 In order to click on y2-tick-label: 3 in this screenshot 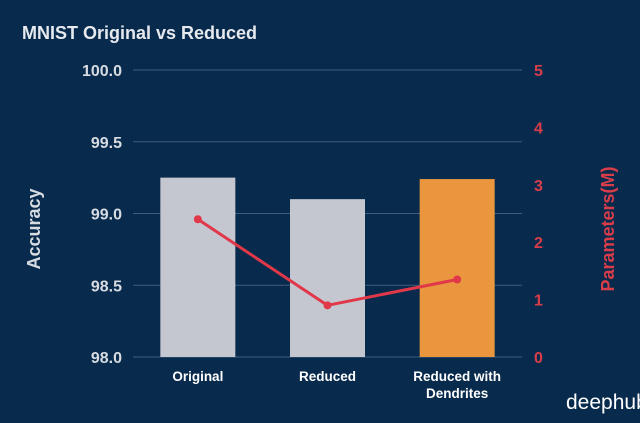, I will do `click(538, 186)`.